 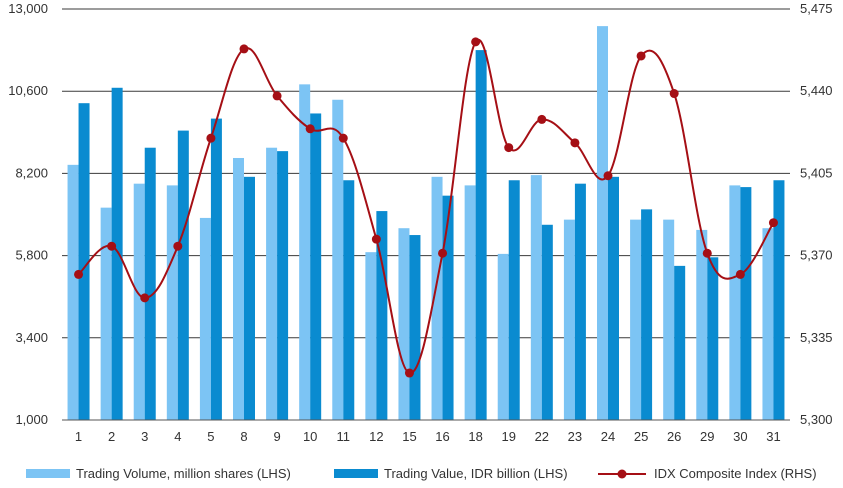 What do you see at coordinates (31, 337) in the screenshot?
I see `left-tick-label: 3,400` at bounding box center [31, 337].